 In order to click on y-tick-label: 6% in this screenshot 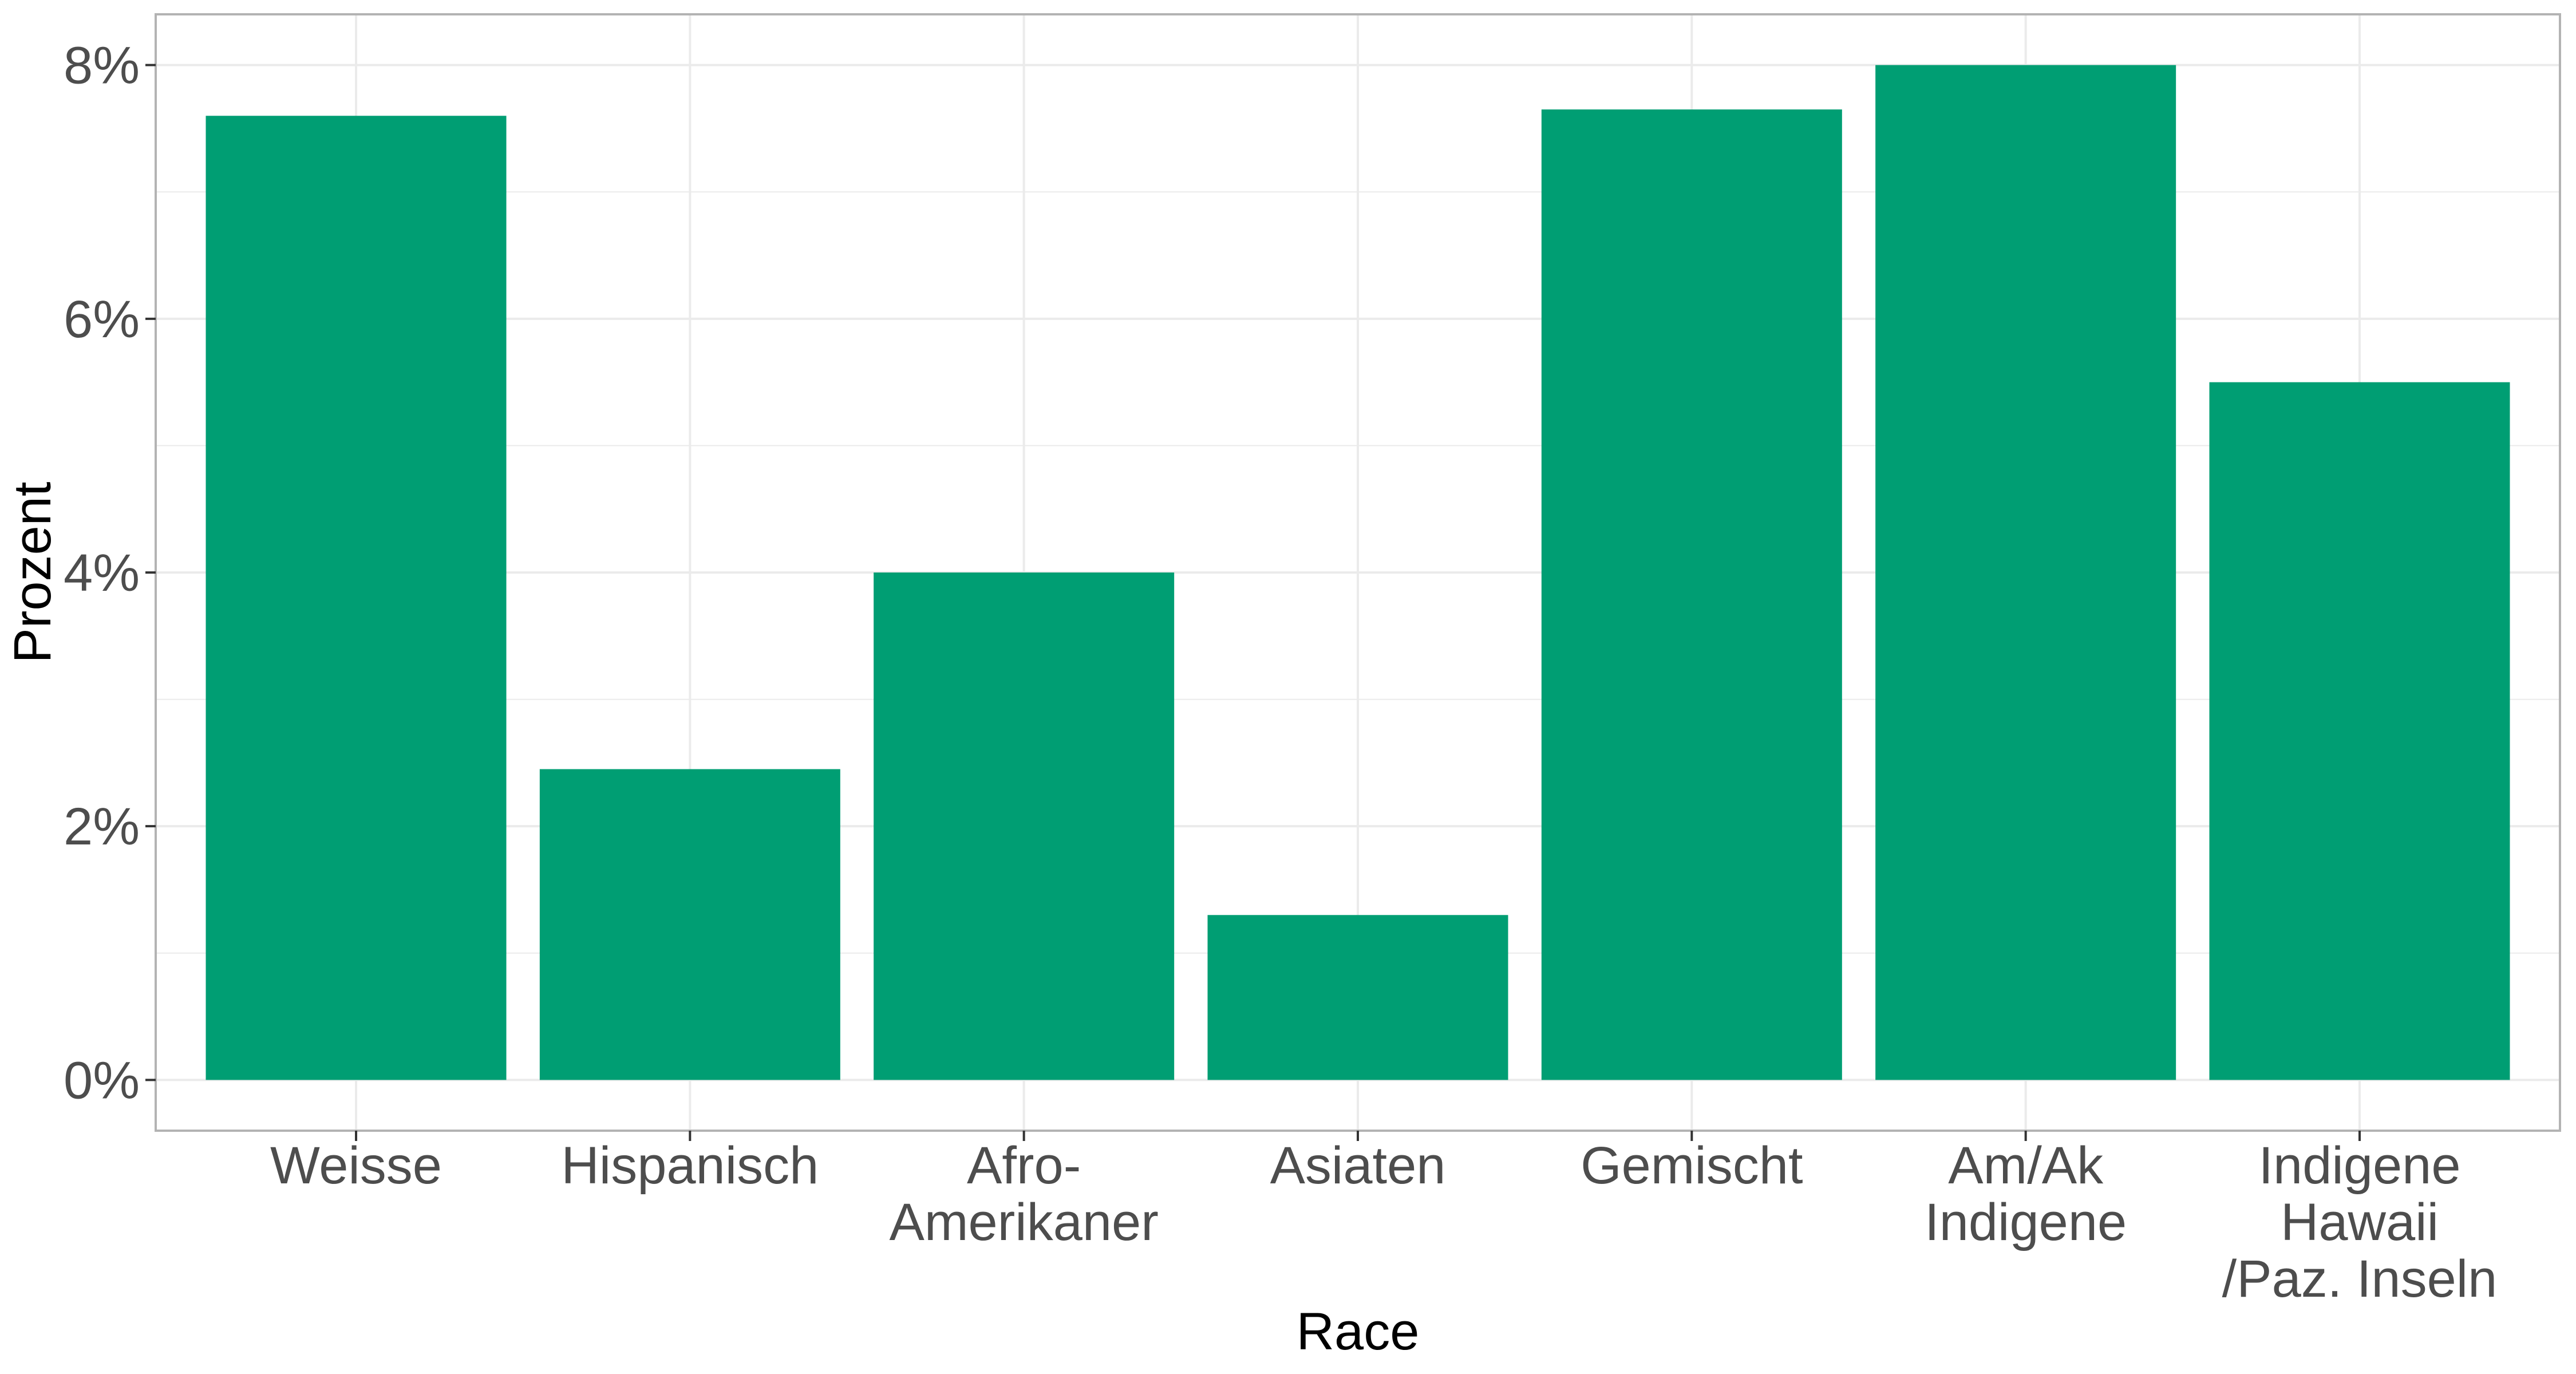, I will do `click(102, 320)`.